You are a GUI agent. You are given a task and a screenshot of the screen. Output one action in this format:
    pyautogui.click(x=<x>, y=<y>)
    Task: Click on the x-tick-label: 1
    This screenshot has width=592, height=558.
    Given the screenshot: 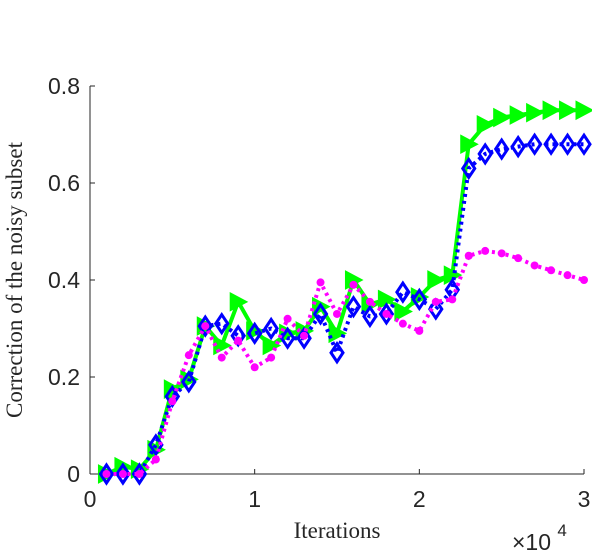 What is the action you would take?
    pyautogui.click(x=254, y=499)
    